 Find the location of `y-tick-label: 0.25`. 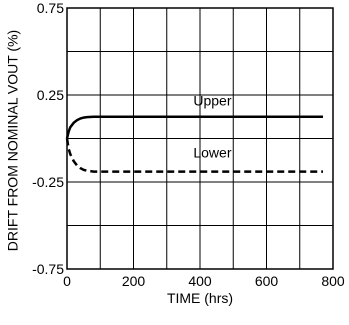

y-tick-label: 0.25 is located at coordinates (50, 95).